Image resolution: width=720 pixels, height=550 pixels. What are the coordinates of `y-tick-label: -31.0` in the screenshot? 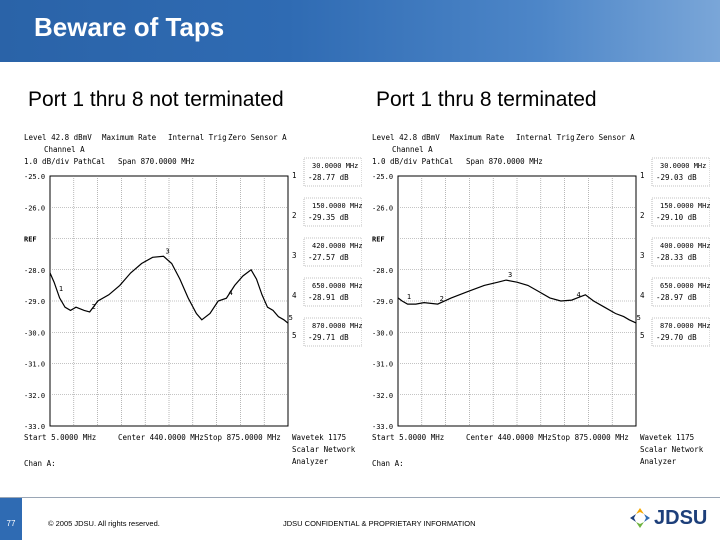 It's located at (34, 365).